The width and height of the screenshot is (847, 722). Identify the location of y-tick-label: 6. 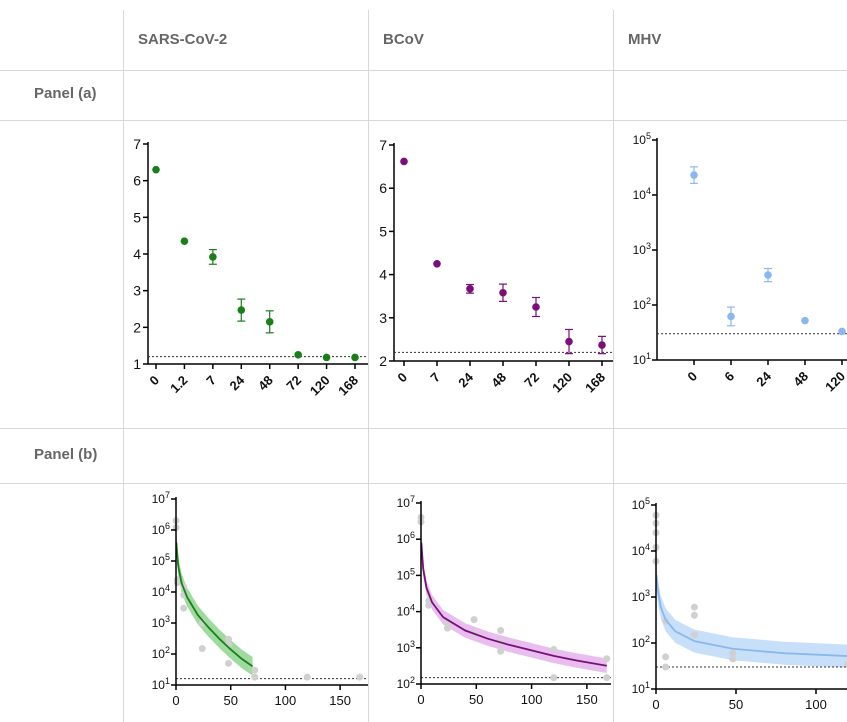
(383, 188).